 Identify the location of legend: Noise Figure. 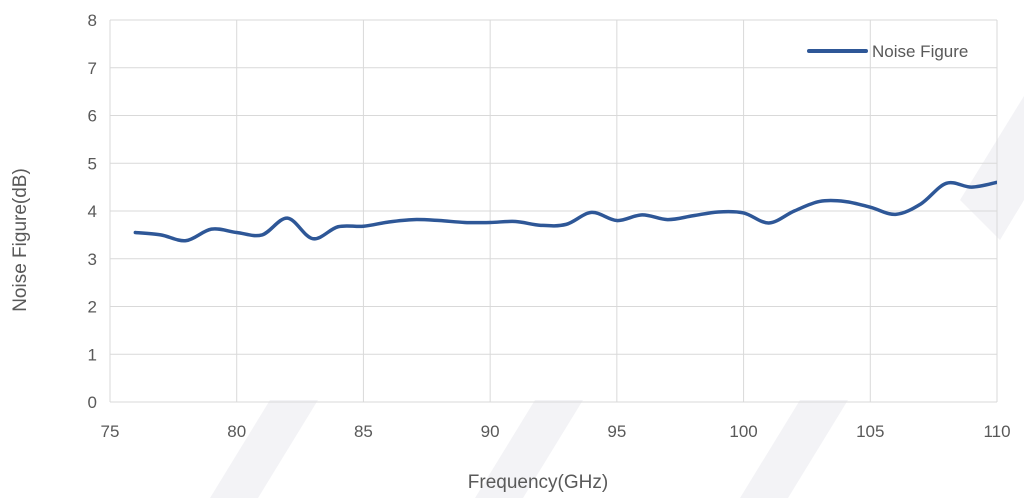
(887, 51).